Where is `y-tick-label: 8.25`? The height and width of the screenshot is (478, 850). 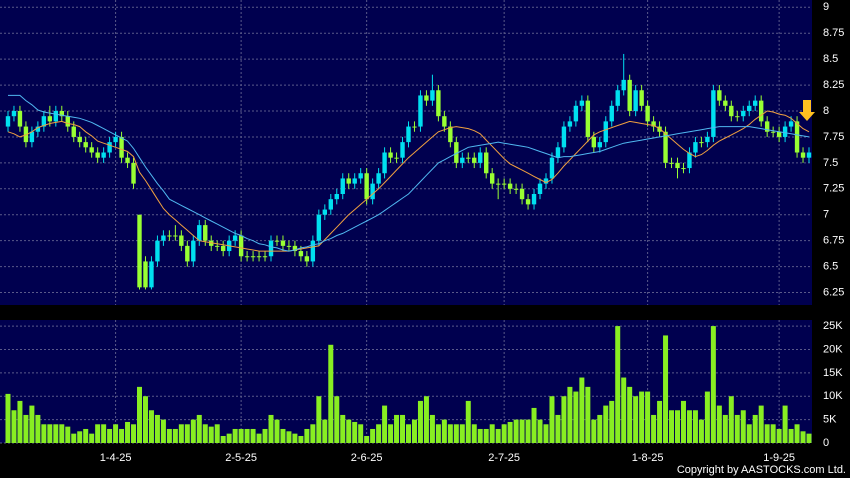
y-tick-label: 8.25 is located at coordinates (833, 85).